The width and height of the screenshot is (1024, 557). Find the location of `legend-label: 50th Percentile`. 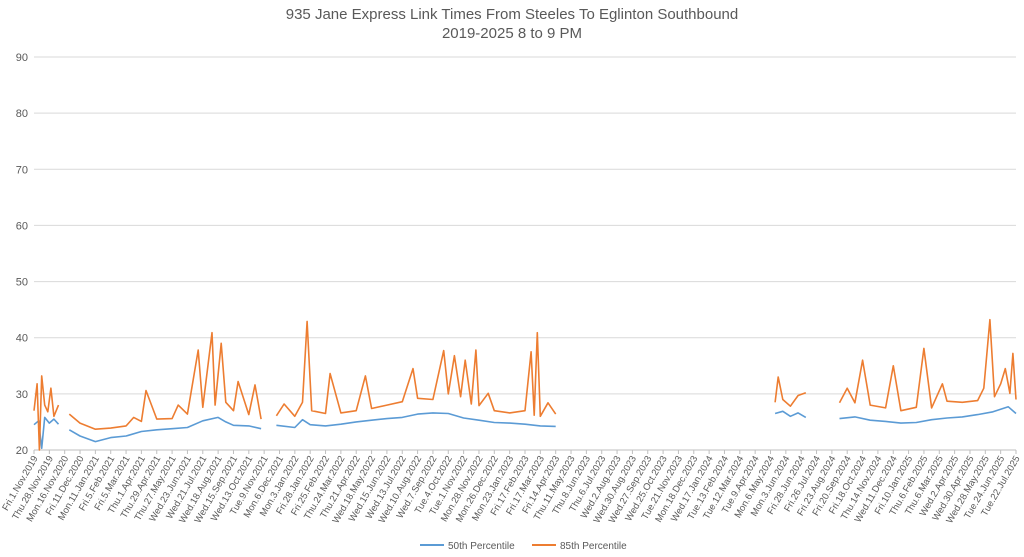

legend-label: 50th Percentile is located at coordinates (481, 546).